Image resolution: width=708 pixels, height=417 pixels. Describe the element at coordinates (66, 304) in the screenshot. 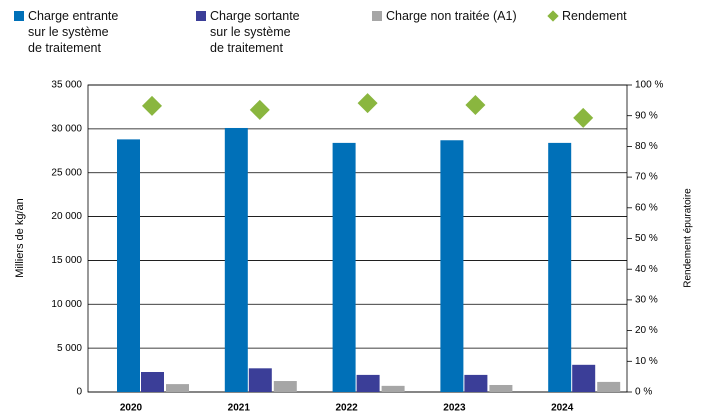

I see `y-tick-label: 10 000` at that location.